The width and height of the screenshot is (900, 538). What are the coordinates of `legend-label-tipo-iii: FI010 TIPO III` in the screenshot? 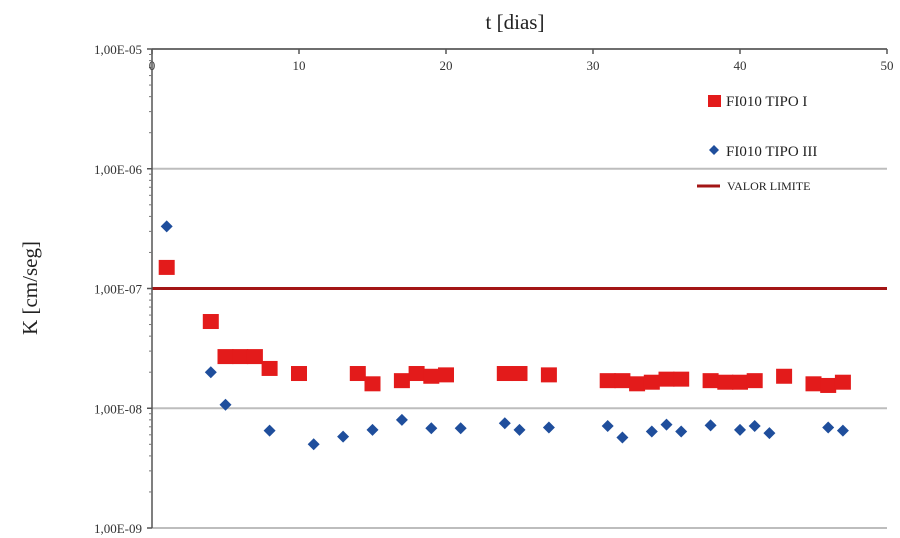 It's located at (771, 152).